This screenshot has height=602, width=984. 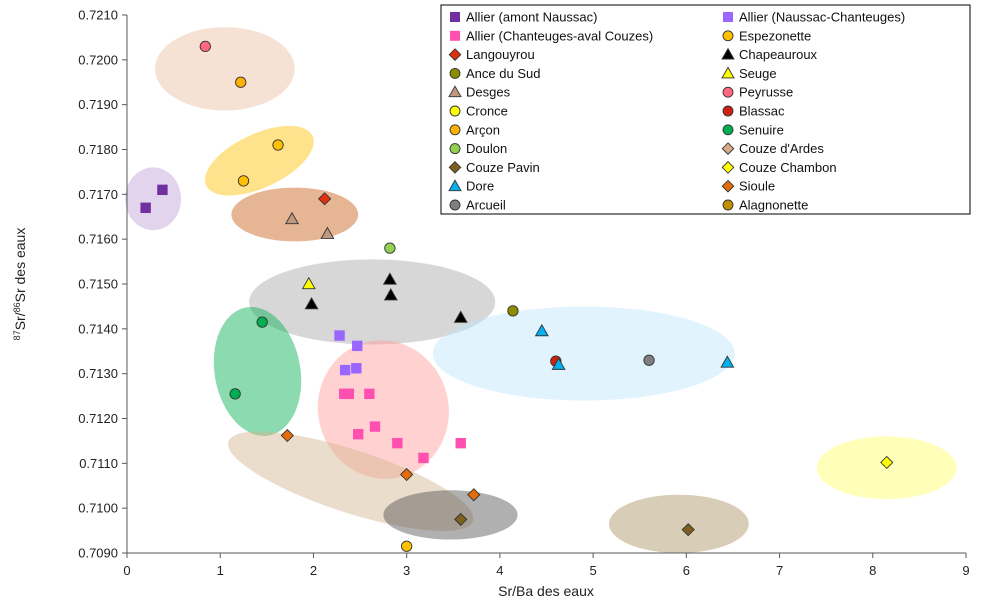 I want to click on y-axis-title: 87Sr/86Sr des eaux, so click(x=20, y=284).